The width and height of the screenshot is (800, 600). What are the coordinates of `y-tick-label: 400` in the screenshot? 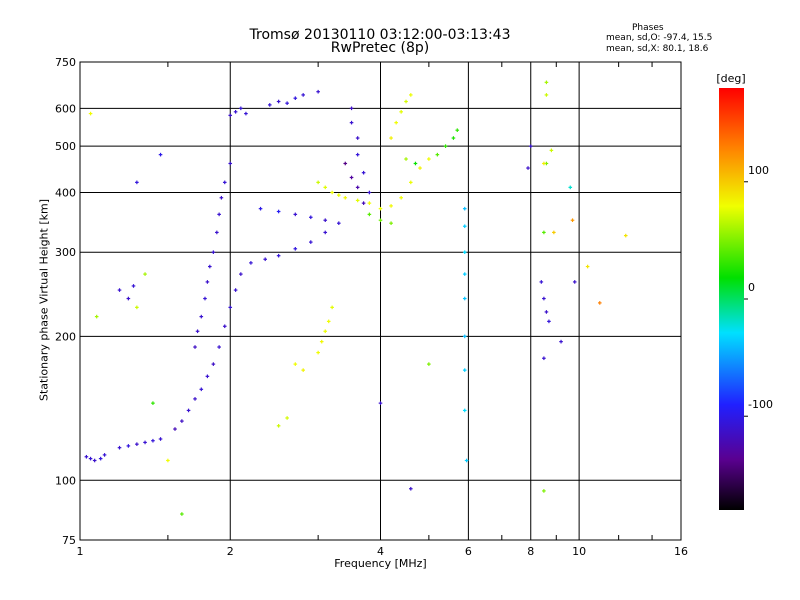 It's located at (65, 192).